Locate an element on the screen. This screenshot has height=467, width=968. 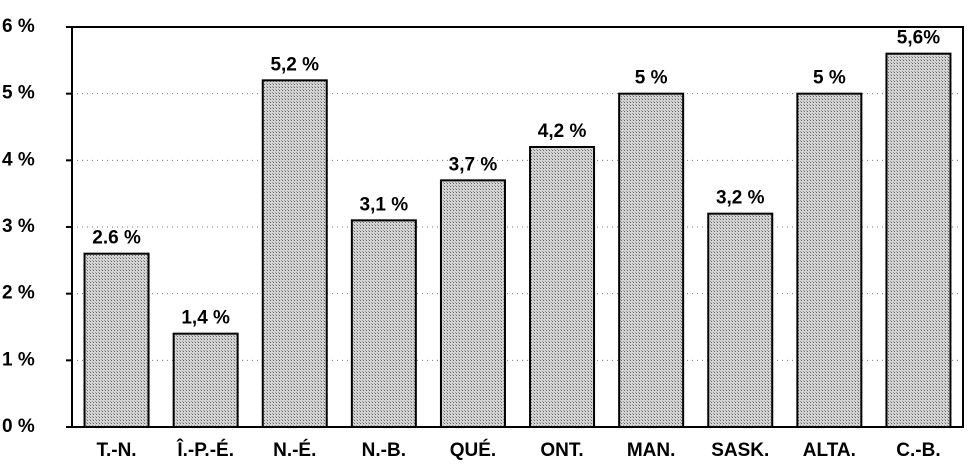
x-tick-label: T.-N. is located at coordinates (116, 450).